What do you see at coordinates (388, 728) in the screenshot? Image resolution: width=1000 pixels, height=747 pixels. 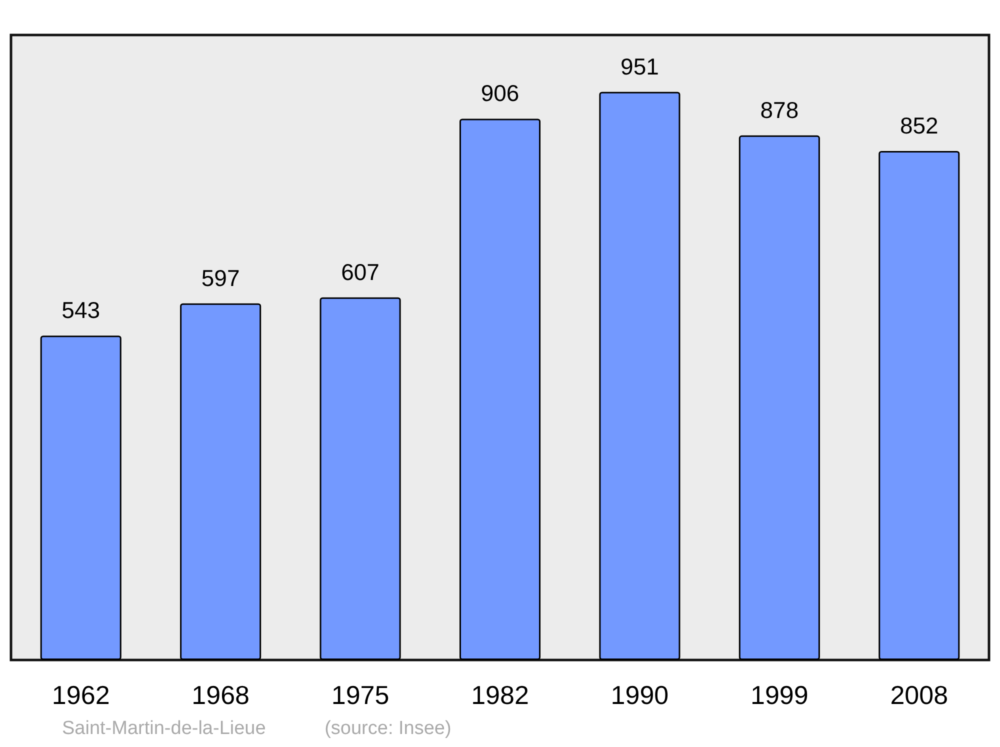 I see `text: (source: Insee)` at bounding box center [388, 728].